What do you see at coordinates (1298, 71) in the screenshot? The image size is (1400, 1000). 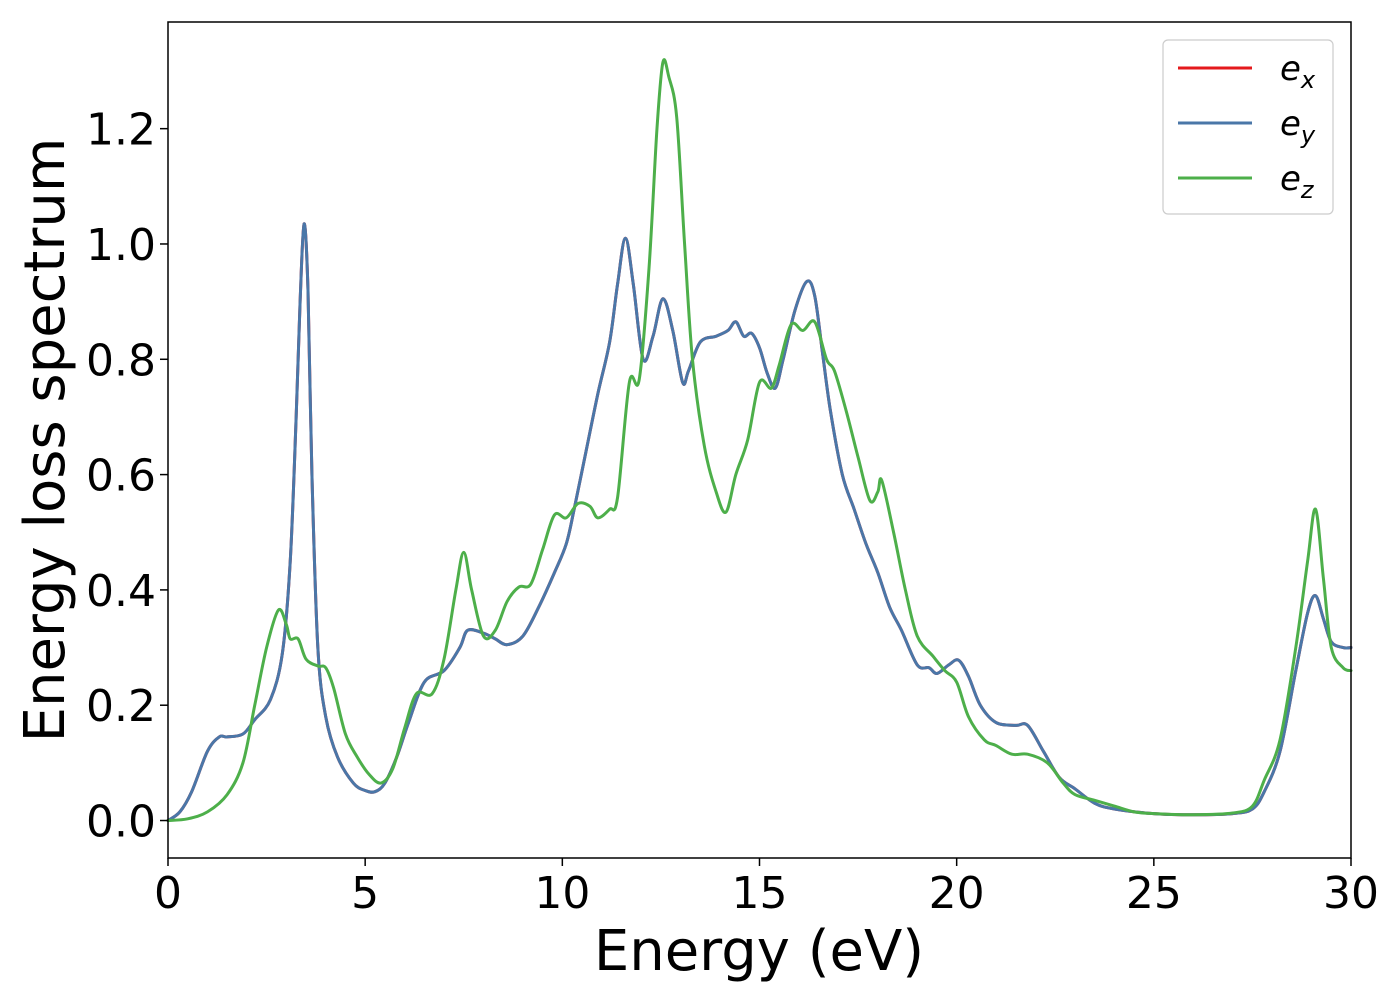 I see `legend-label-e-x: ex` at bounding box center [1298, 71].